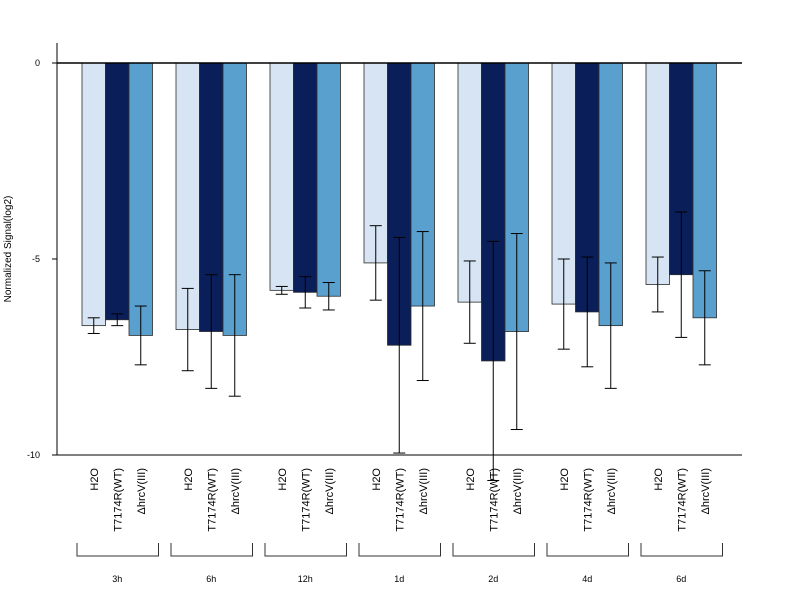 This screenshot has width=800, height=600. Describe the element at coordinates (305, 579) in the screenshot. I see `group-label: 12h` at that location.